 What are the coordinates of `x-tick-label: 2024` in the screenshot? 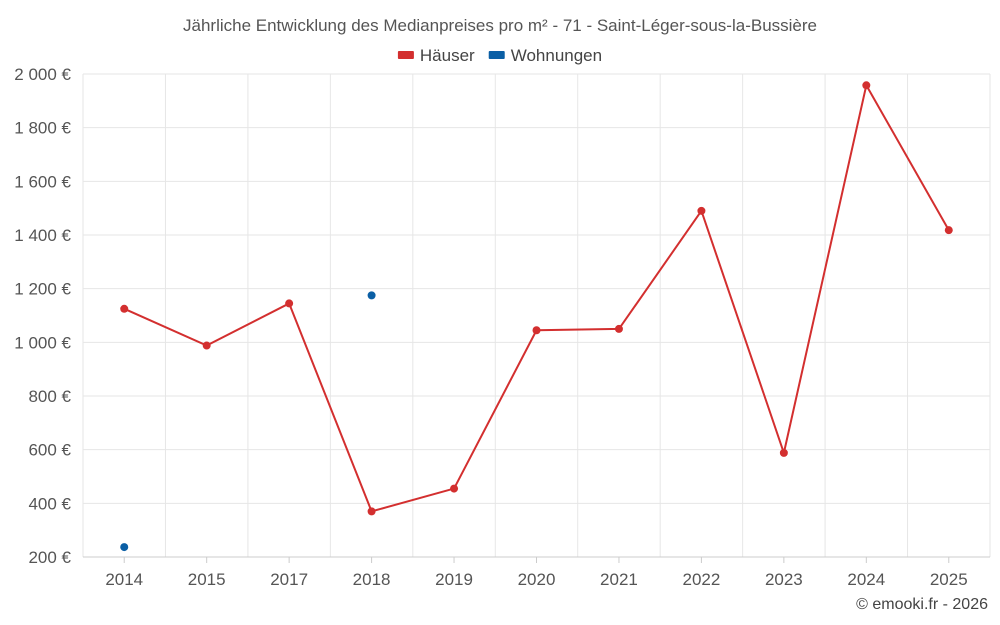 It's located at (866, 579).